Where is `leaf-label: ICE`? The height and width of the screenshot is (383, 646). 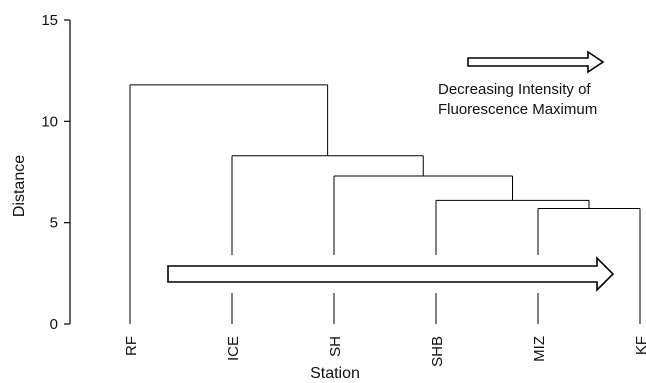
leaf-label: ICE is located at coordinates (233, 348).